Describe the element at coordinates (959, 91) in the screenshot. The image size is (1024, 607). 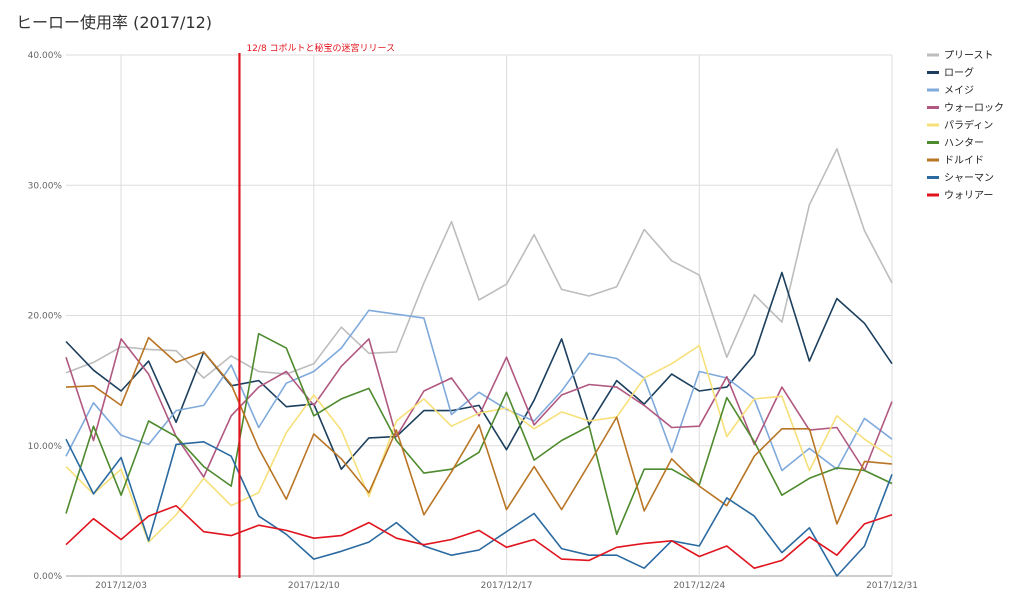
I see `legend-label: メイジ` at that location.